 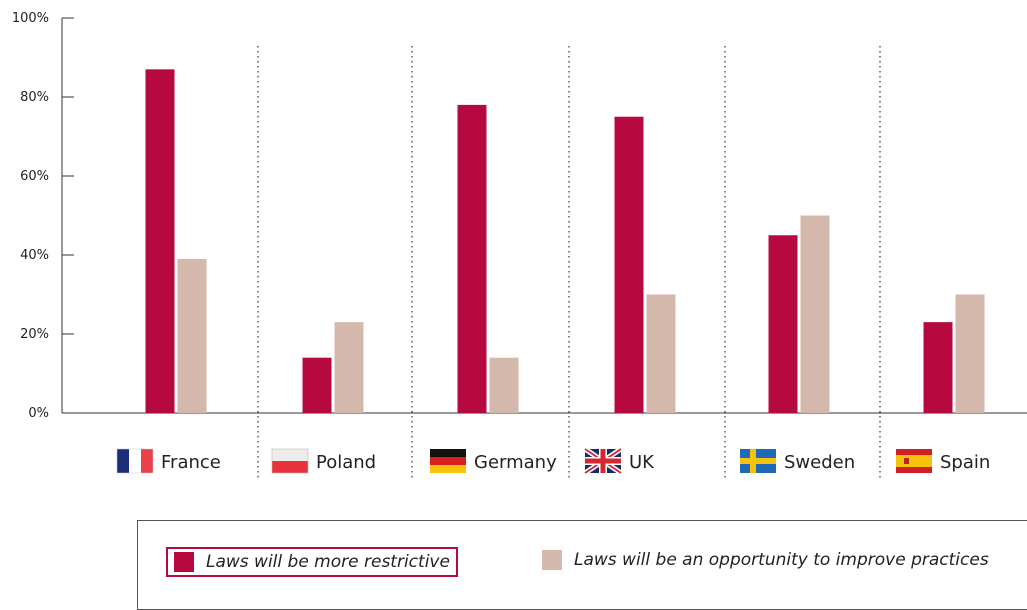 I want to click on y-tick-label: 20%, so click(x=34, y=334).